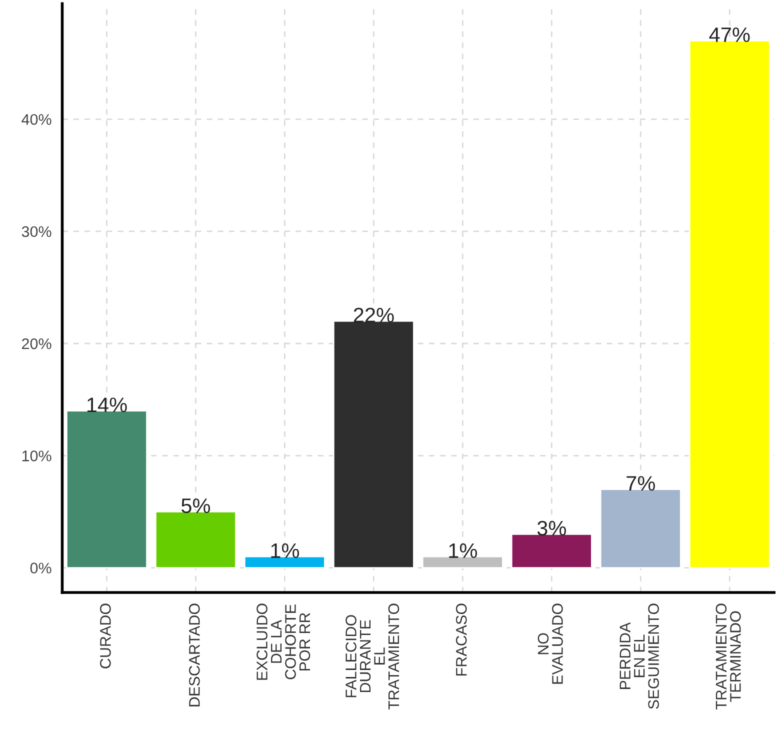  I want to click on x-tick-label: EXCLUIDO DE LA COHORTE POR RR, so click(283, 642).